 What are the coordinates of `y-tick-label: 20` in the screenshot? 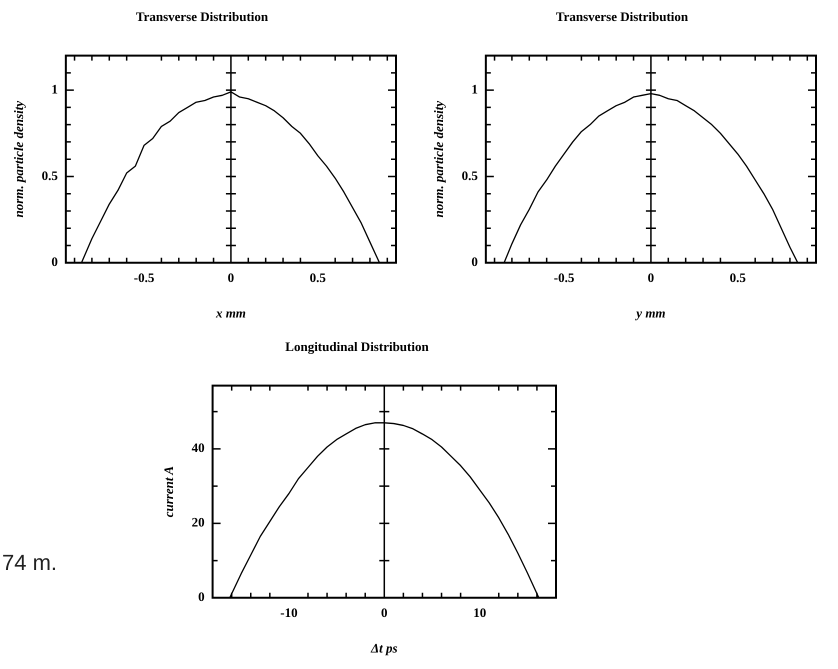 It's located at (198, 522).